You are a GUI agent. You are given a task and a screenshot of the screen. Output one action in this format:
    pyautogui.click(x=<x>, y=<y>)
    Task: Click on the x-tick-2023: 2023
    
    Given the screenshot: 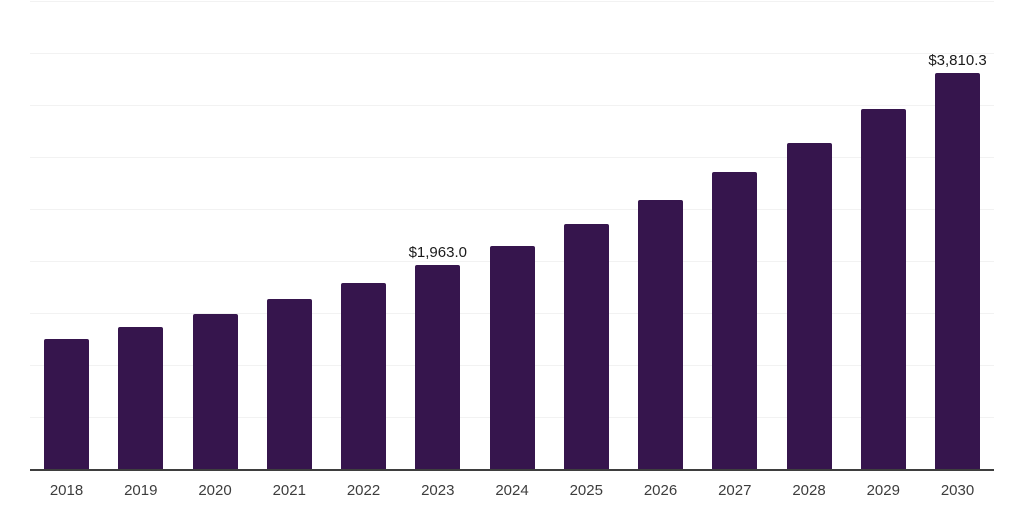 What is the action you would take?
    pyautogui.click(x=438, y=490)
    